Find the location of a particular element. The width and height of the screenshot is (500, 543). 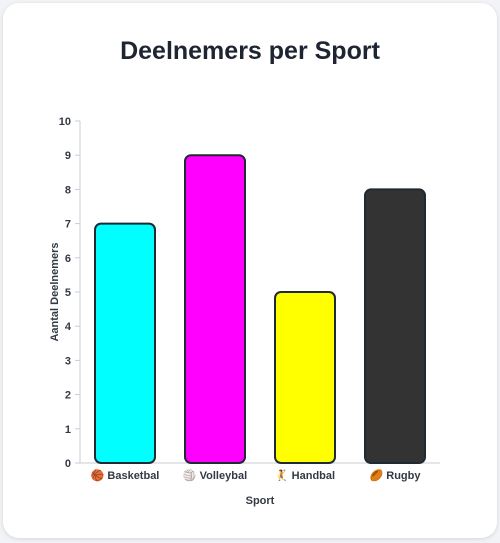

y-tick-label: 5 is located at coordinates (68, 293).